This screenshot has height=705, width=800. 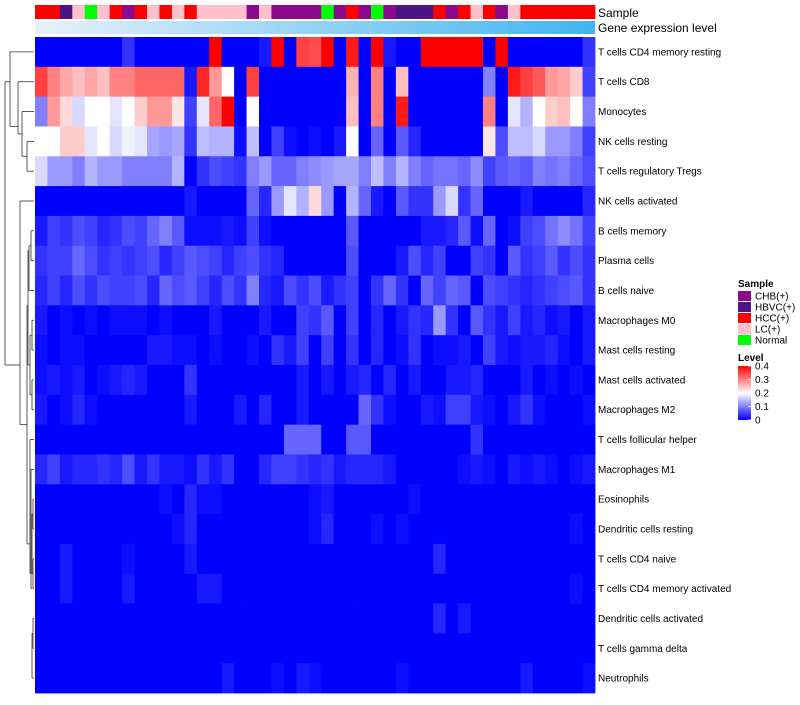 I want to click on row-label: Monocytes, so click(x=622, y=112).